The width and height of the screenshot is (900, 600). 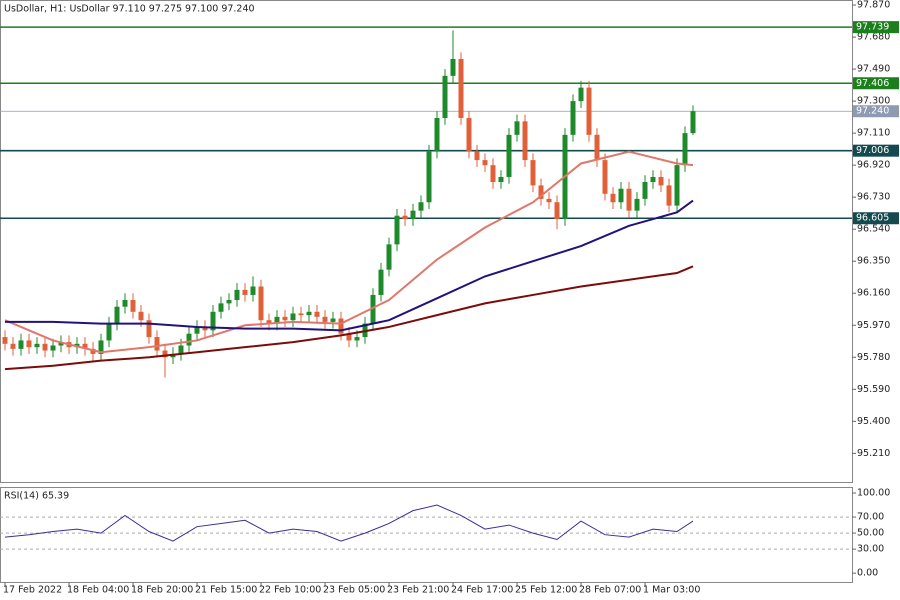 I want to click on y-tick-label: 96.730, so click(x=873, y=197).